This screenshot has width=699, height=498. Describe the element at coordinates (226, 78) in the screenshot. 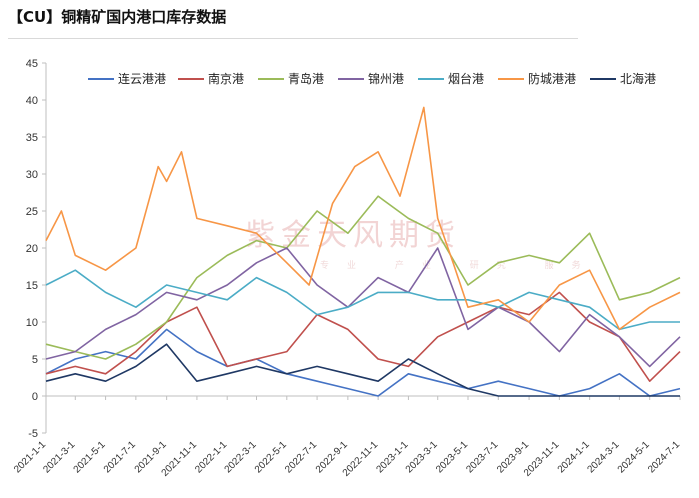

I see `legend-label-1: 南京港` at that location.